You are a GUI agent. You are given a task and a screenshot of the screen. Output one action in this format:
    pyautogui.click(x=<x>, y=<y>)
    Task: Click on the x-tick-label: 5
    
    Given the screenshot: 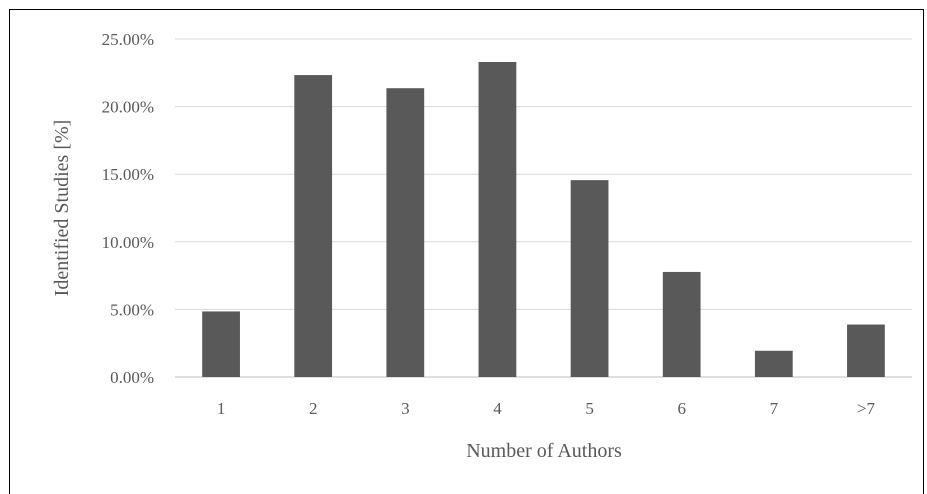 What is the action you would take?
    pyautogui.click(x=589, y=408)
    